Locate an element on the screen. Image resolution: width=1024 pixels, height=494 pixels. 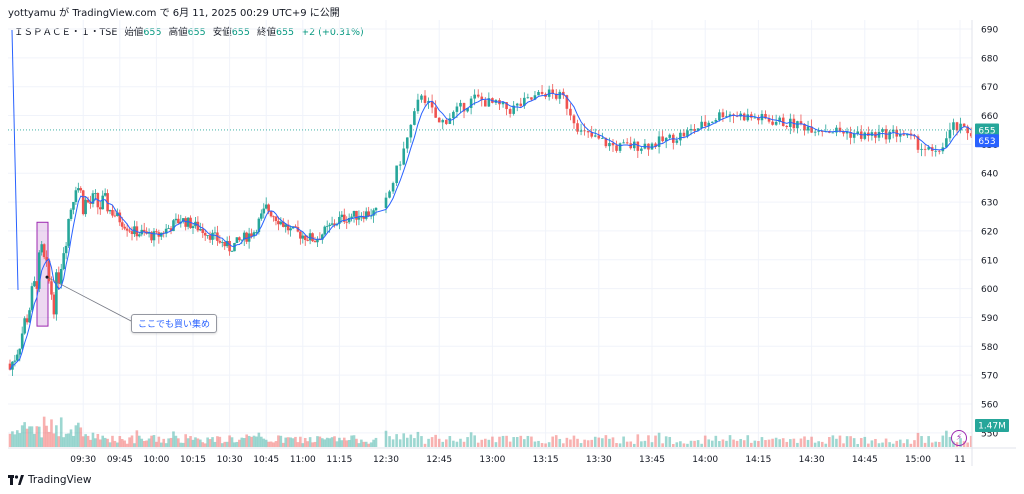
annotation-callout: ここでも買い集め is located at coordinates (174, 323).